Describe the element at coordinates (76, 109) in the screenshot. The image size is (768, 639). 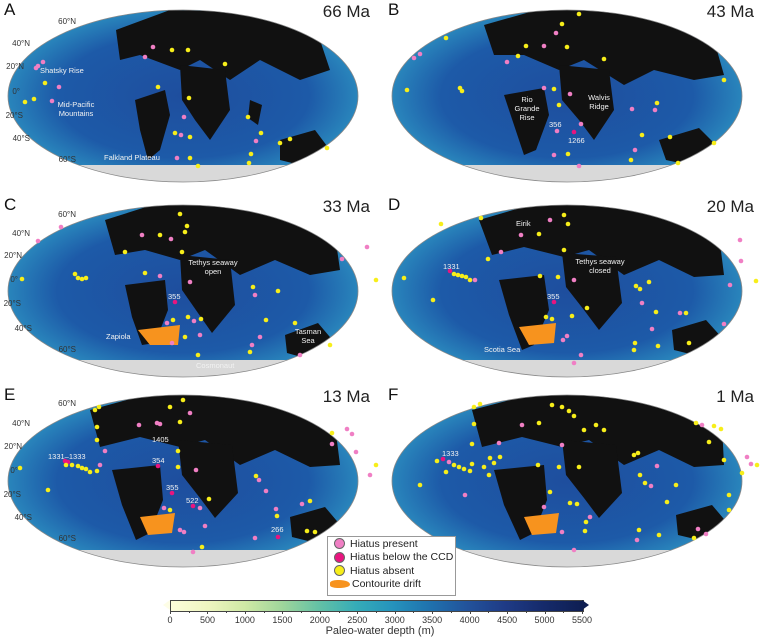
I see `annotation-mid-pacific: Mid-Pacific Mountains` at that location.